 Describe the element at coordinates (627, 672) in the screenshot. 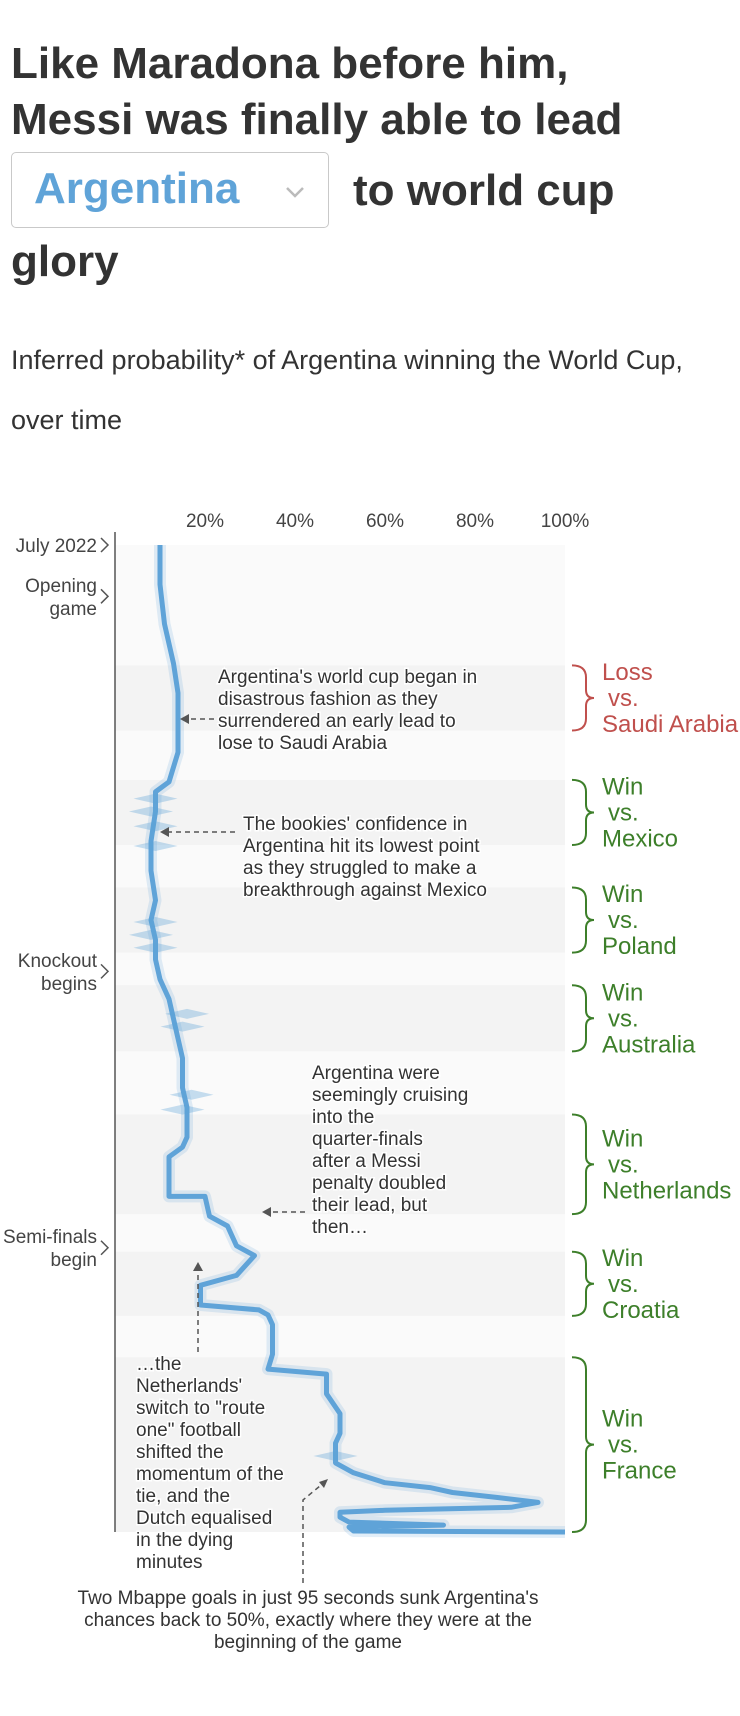

I see `match-result: Loss` at that location.